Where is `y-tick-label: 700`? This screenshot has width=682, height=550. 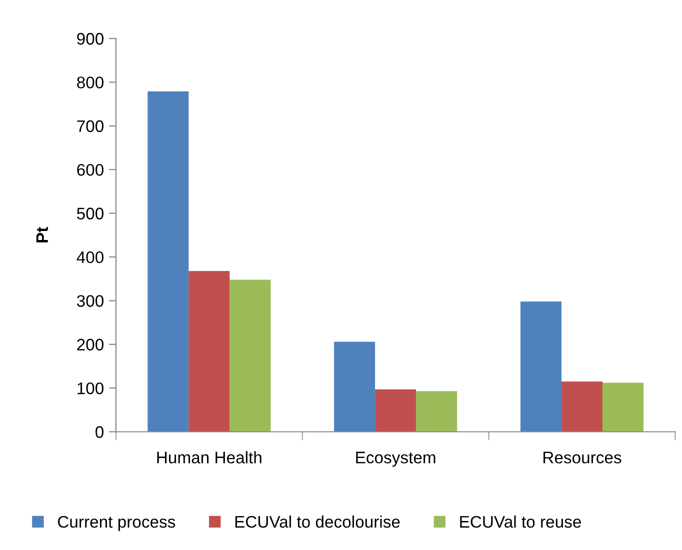
y-tick-label: 700 is located at coordinates (90, 126).